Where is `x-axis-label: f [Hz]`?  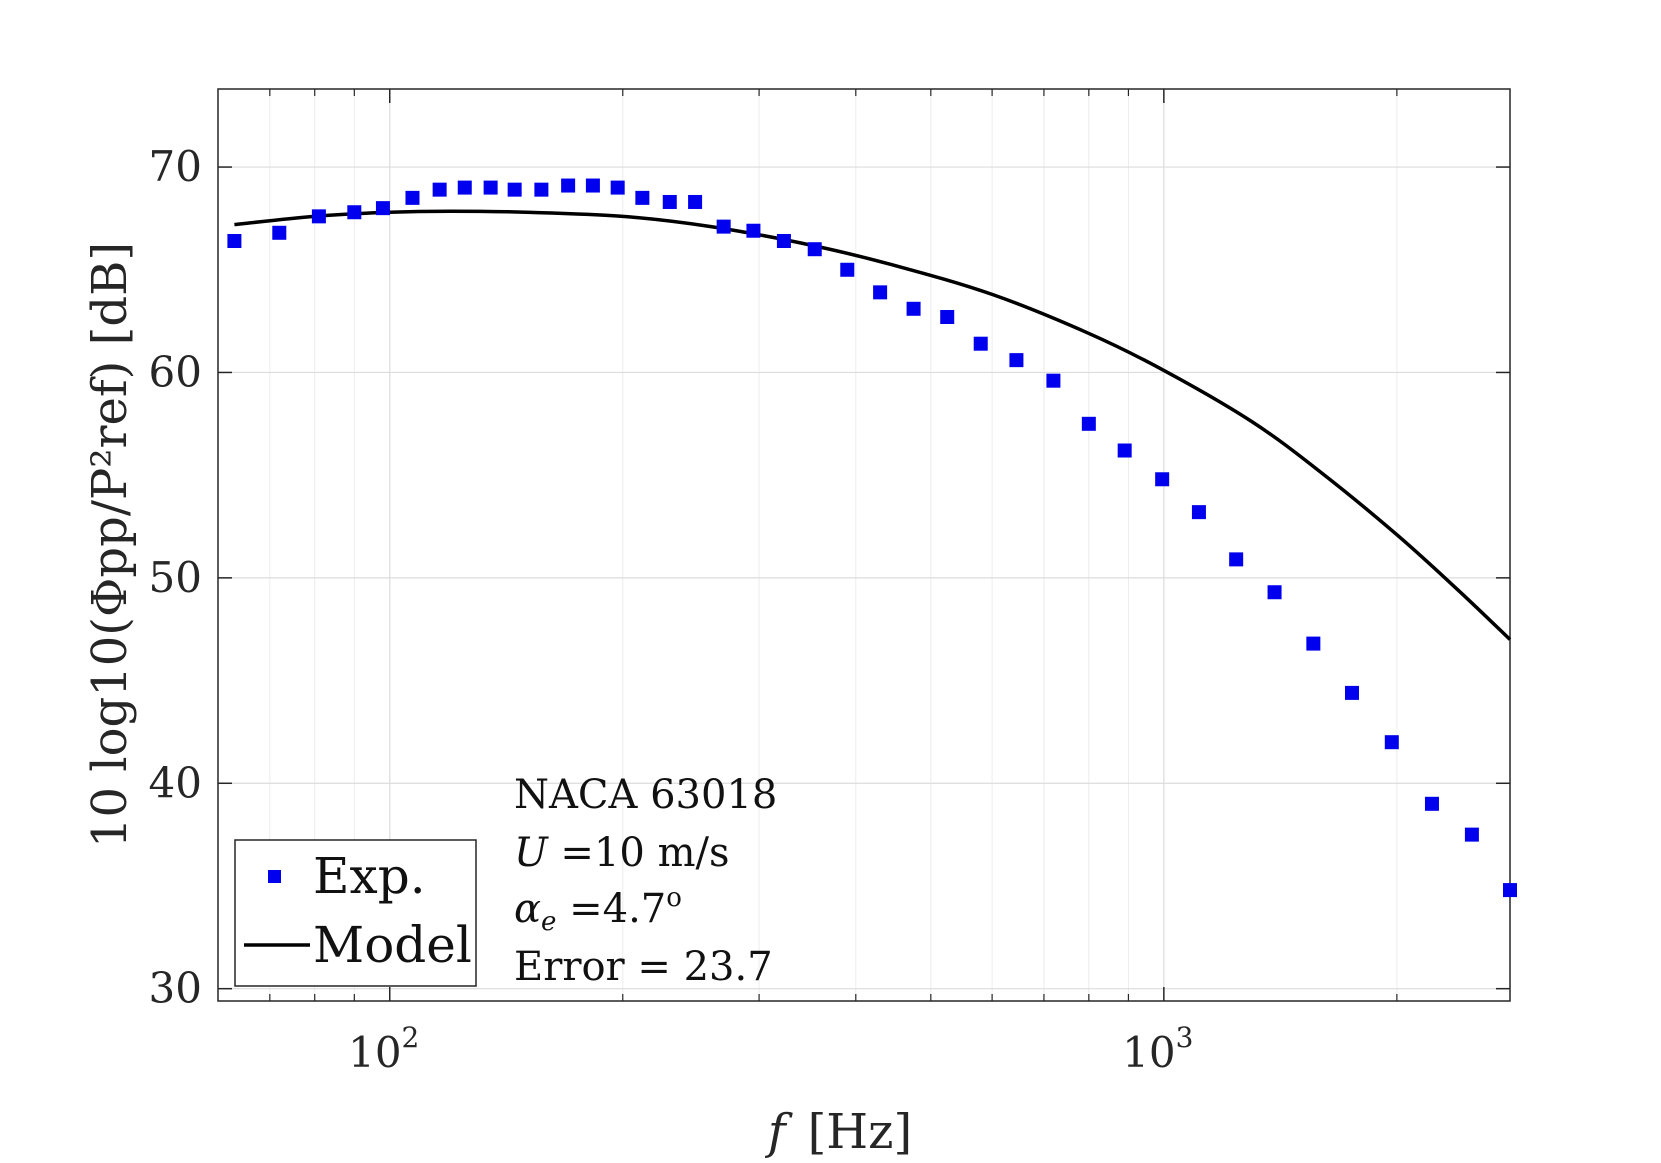 x-axis-label: f [Hz] is located at coordinates (838, 1132).